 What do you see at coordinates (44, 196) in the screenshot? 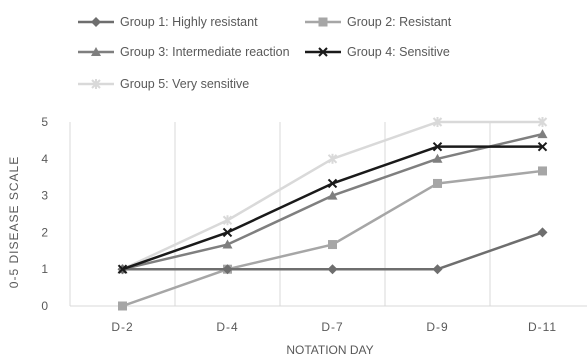
I see `y-tick-label: 3` at bounding box center [44, 196].